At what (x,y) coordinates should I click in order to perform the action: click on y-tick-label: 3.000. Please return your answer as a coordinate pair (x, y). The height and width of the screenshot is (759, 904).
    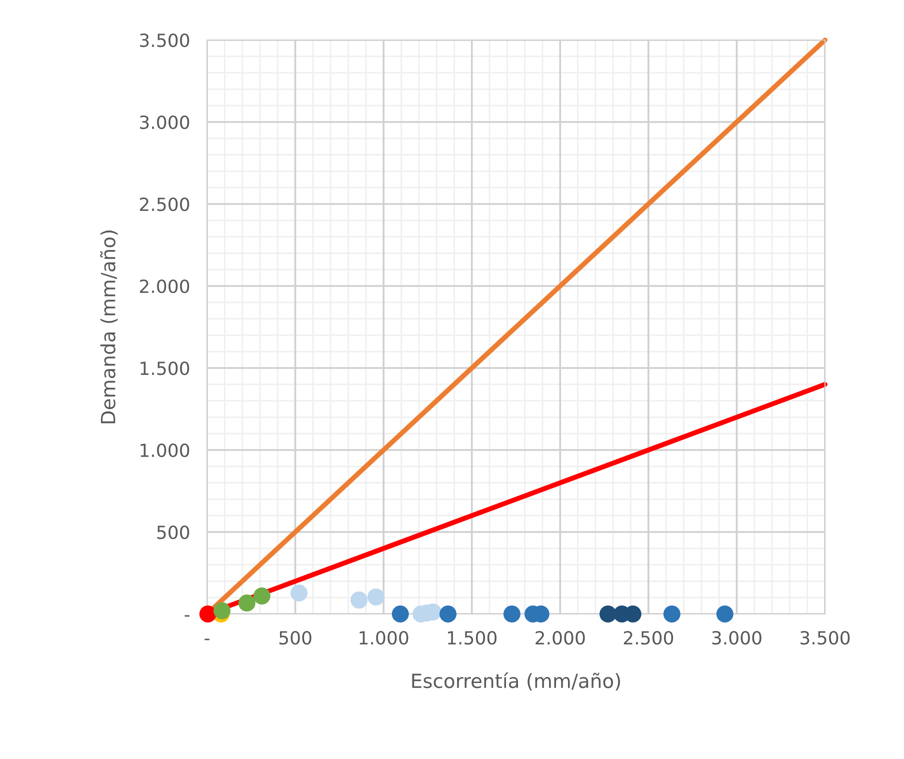
    Looking at the image, I should click on (165, 122).